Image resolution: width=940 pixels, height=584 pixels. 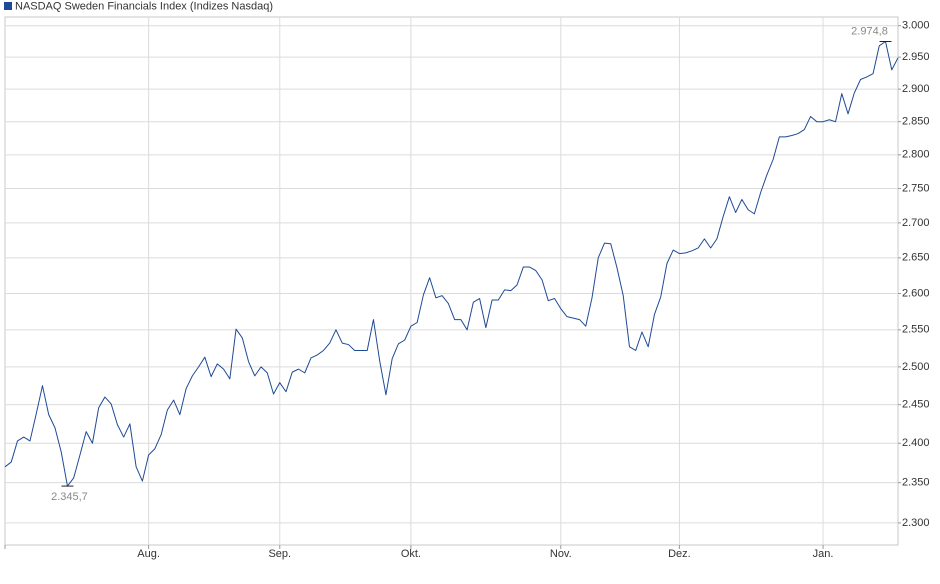 What do you see at coordinates (916, 57) in the screenshot?
I see `y-tick-label: 2.950` at bounding box center [916, 57].